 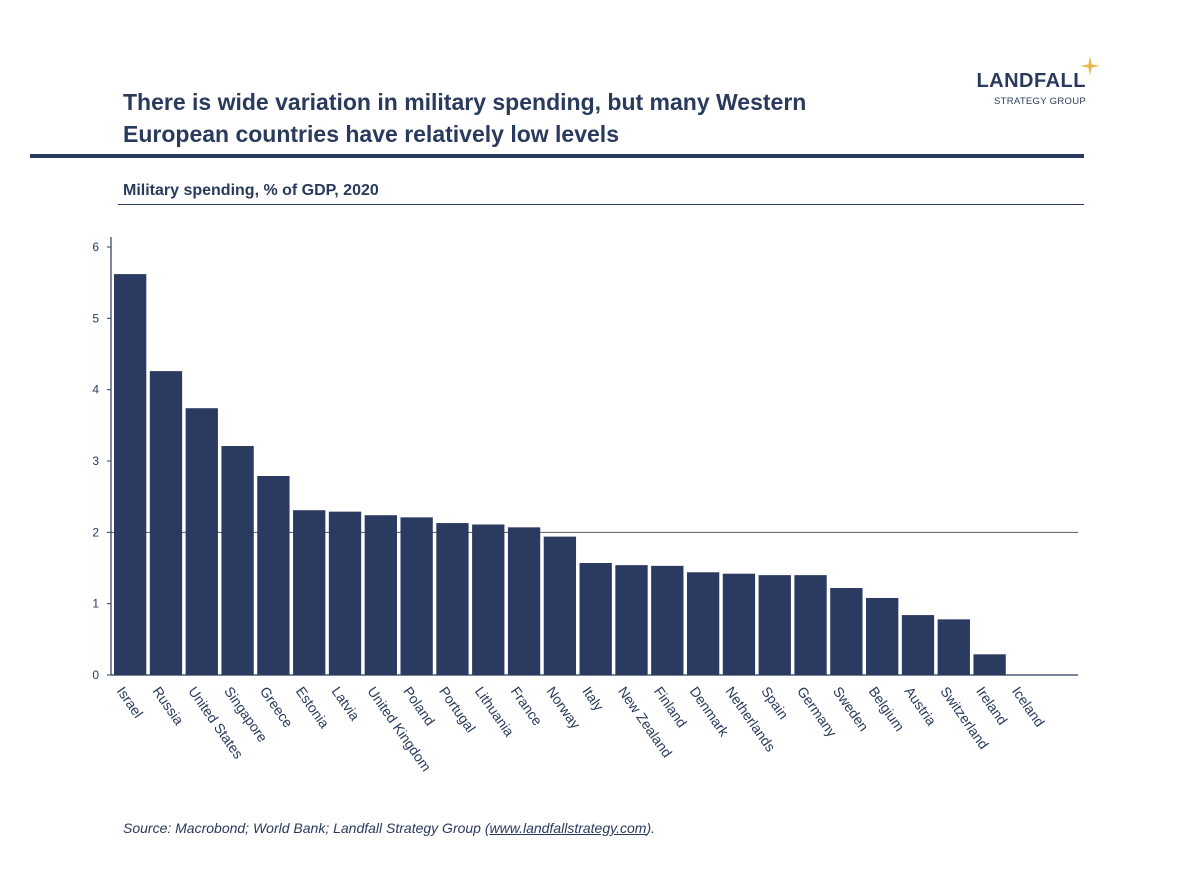 What do you see at coordinates (452, 599) in the screenshot?
I see `bar-portugal` at bounding box center [452, 599].